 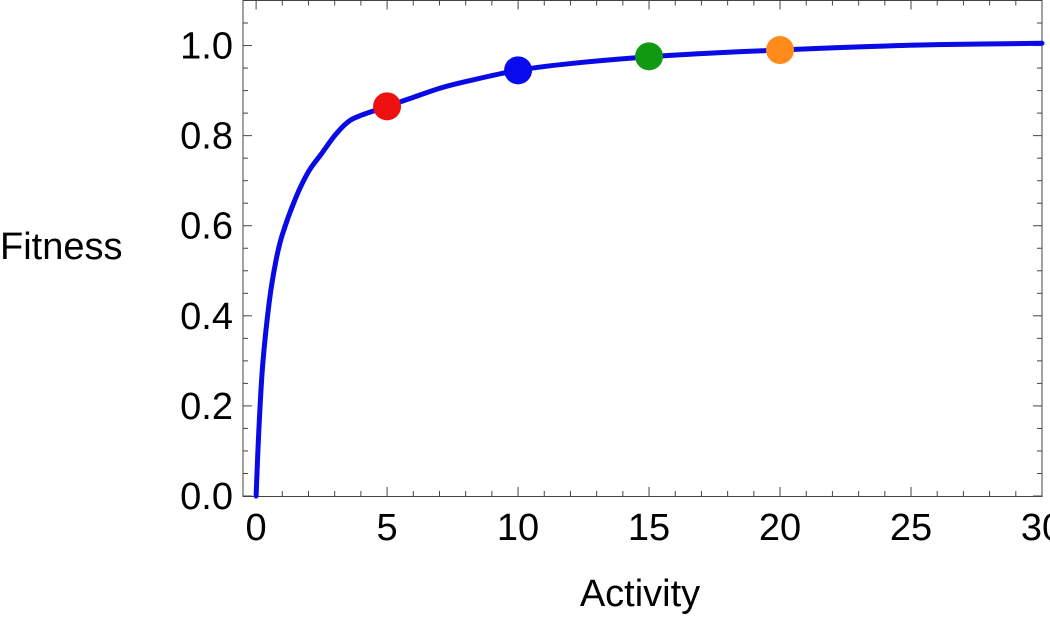 What do you see at coordinates (206, 497) in the screenshot?
I see `y-tick-label: 0.0` at bounding box center [206, 497].